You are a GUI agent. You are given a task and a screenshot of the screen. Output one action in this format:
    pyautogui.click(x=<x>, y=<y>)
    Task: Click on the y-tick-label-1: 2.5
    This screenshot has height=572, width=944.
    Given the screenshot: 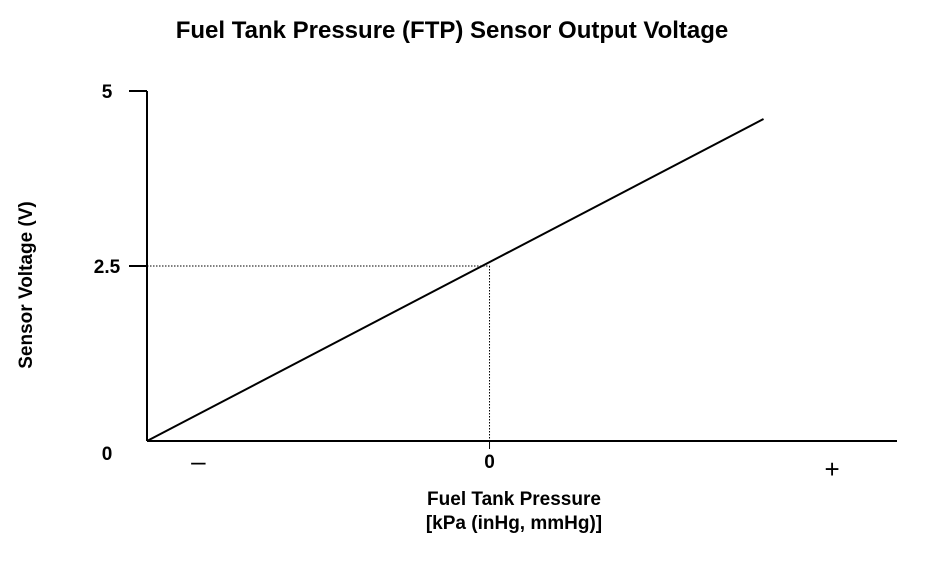 What is the action you would take?
    pyautogui.click(x=107, y=267)
    